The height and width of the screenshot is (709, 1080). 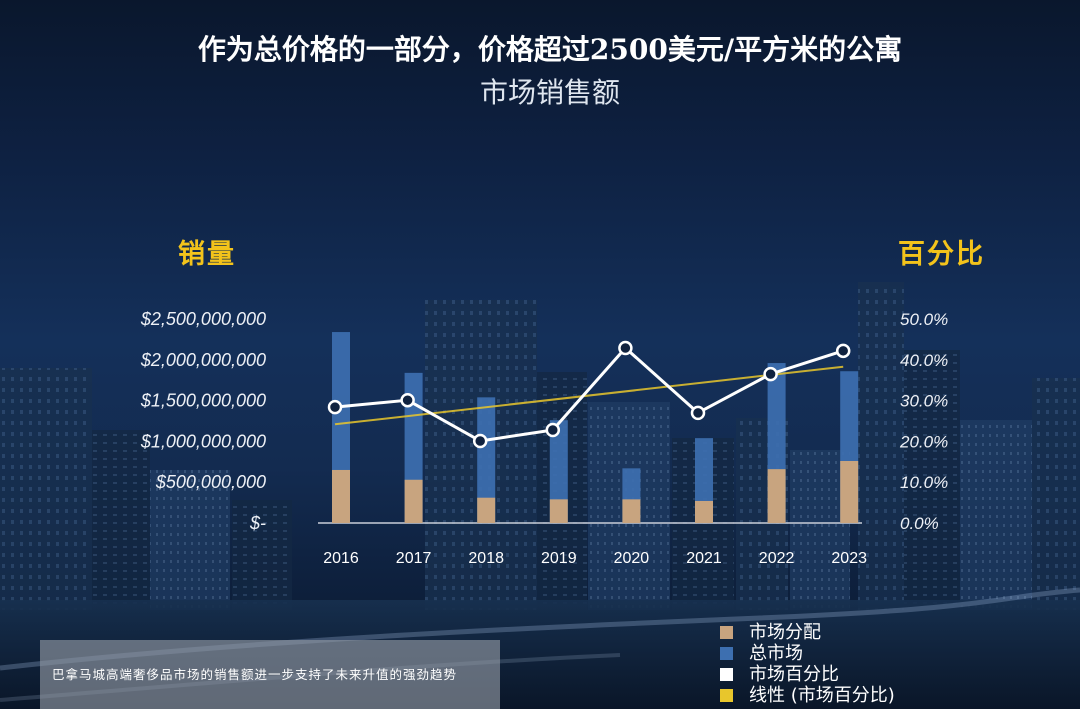 What do you see at coordinates (919, 523) in the screenshot?
I see `right-axis-tick-label: 0.0%` at bounding box center [919, 523].